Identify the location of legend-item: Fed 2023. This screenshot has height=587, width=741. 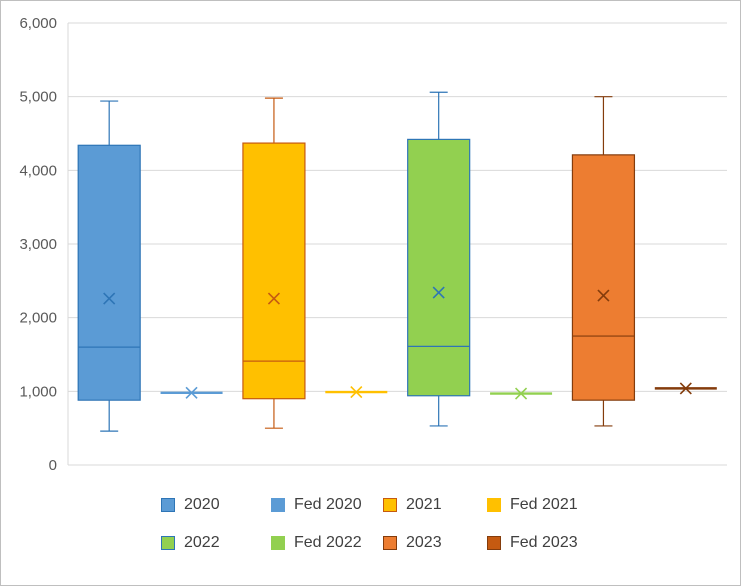
(547, 543).